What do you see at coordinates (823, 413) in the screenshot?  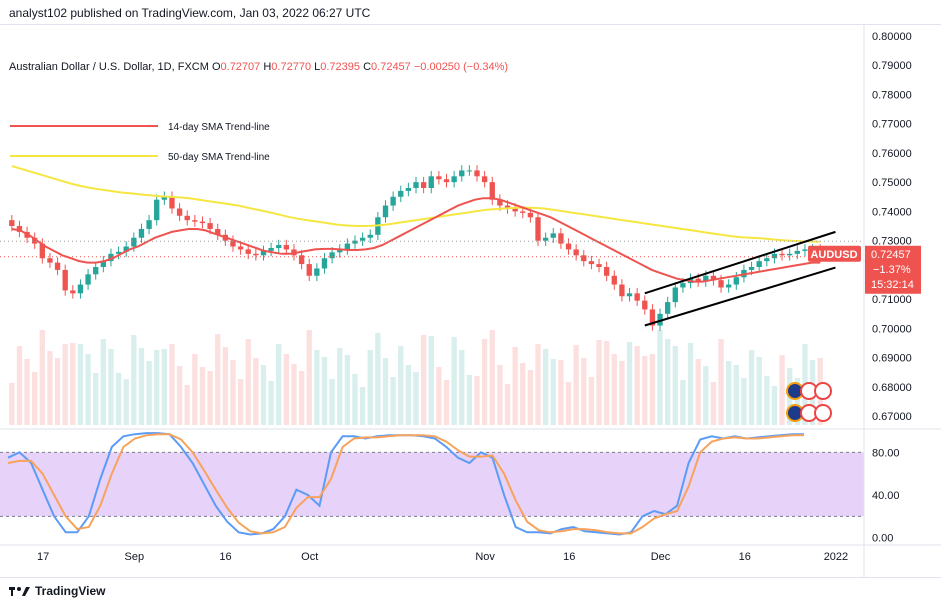 I see `event-flag-icon` at bounding box center [823, 413].